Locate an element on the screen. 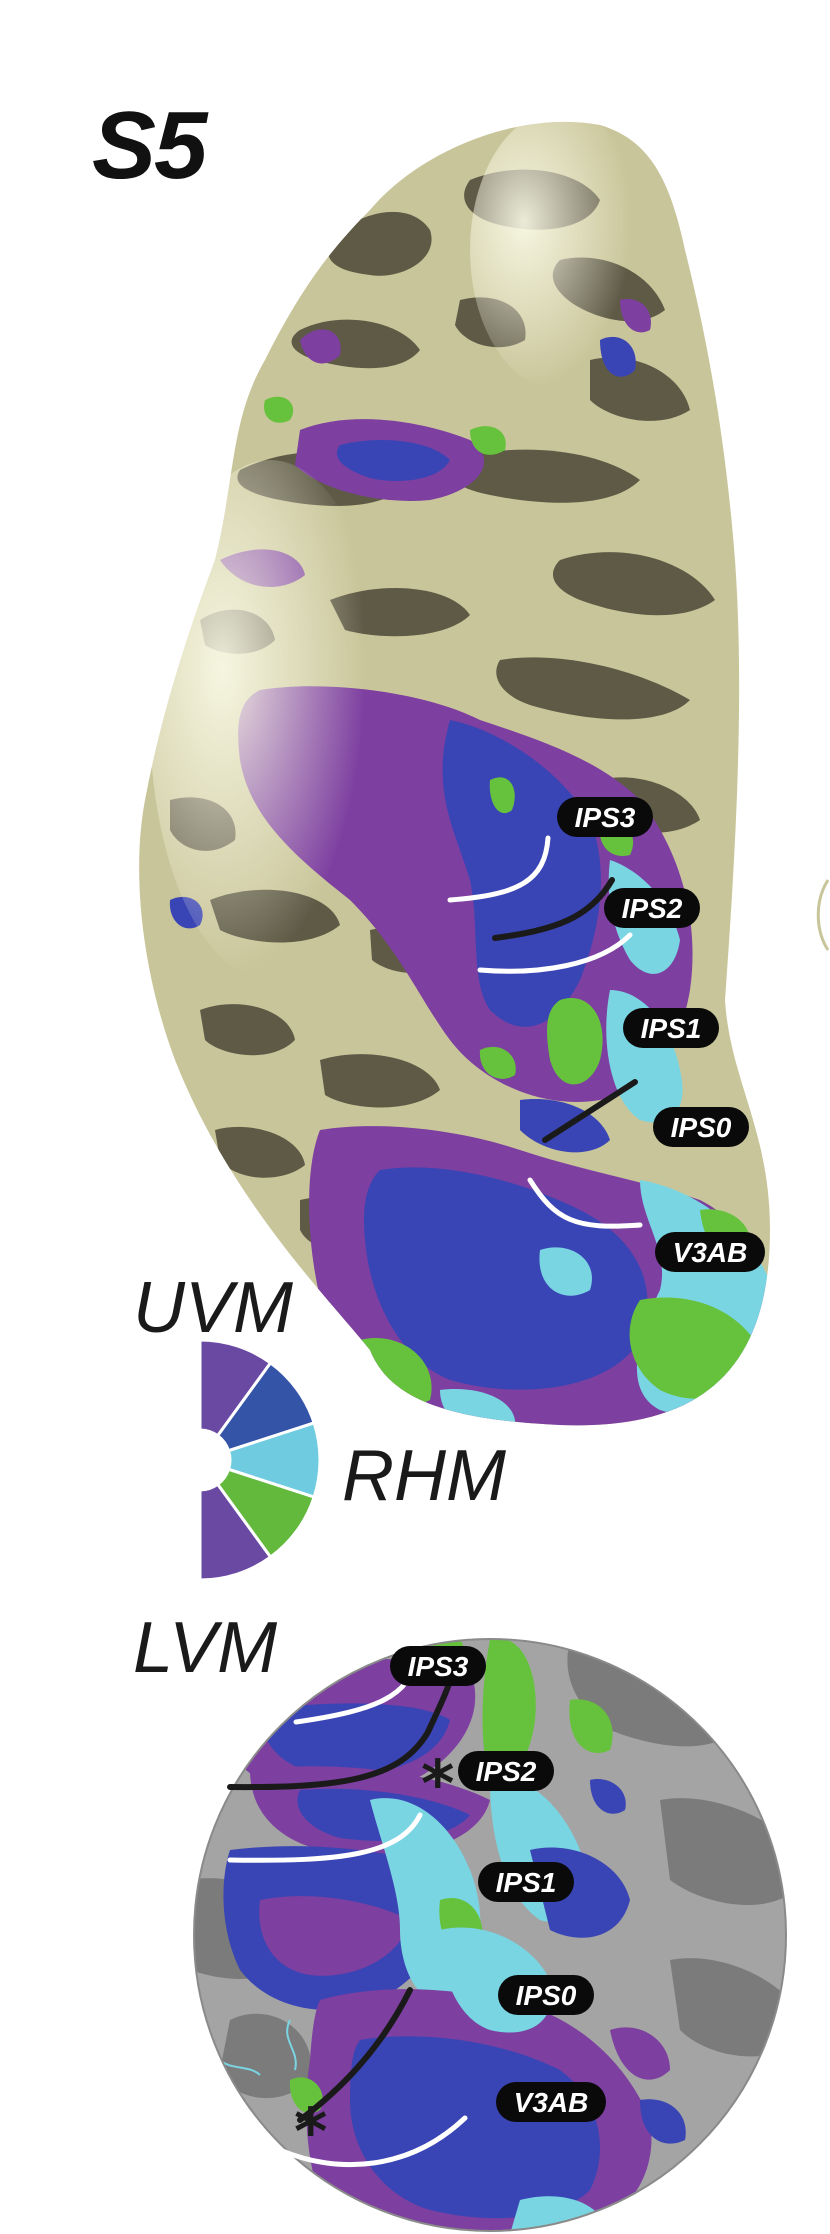 The width and height of the screenshot is (830, 2234). edge-arc is located at coordinates (823, 915).